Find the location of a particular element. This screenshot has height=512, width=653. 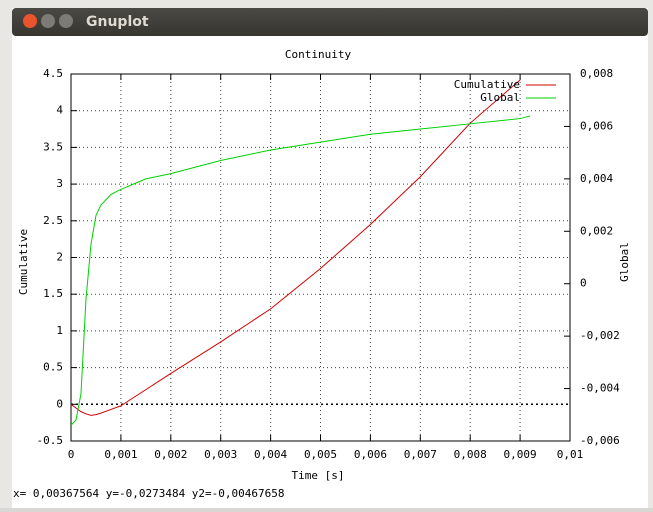

close-button is located at coordinates (30, 21).